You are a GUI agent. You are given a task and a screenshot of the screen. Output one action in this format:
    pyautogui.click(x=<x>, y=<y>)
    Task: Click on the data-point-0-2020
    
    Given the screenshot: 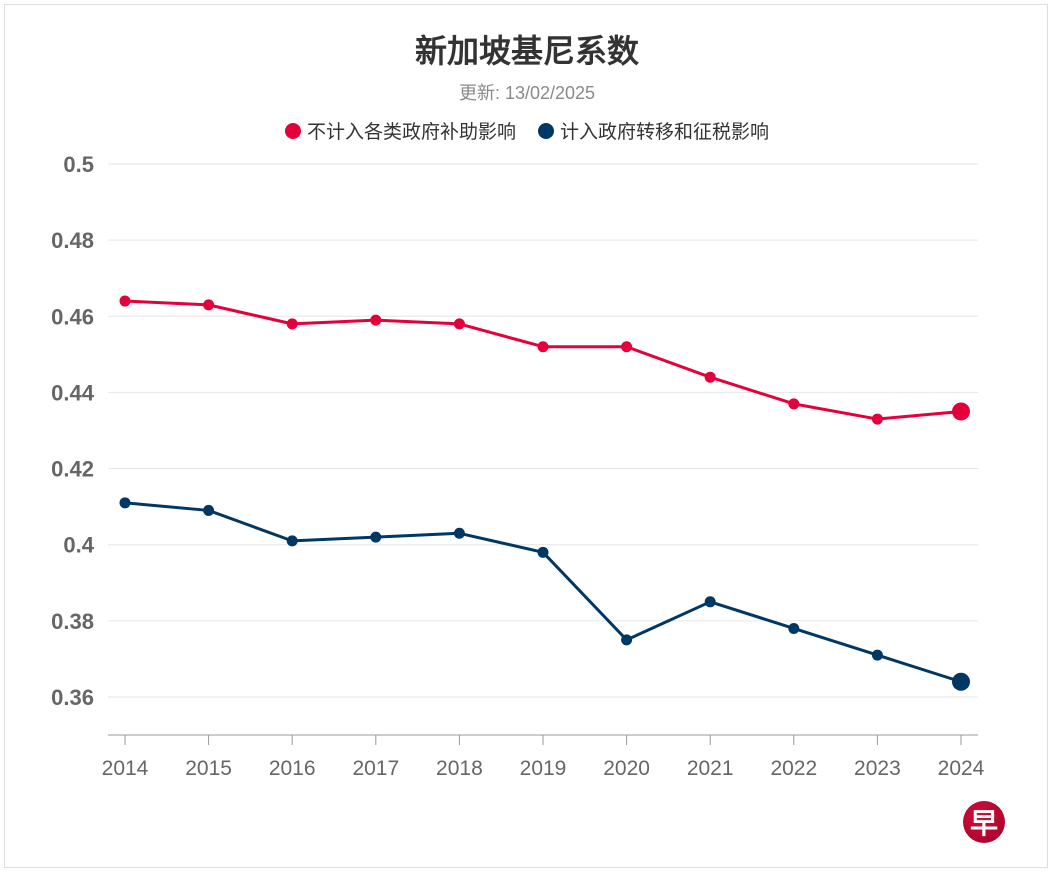 What is the action you would take?
    pyautogui.click(x=627, y=347)
    